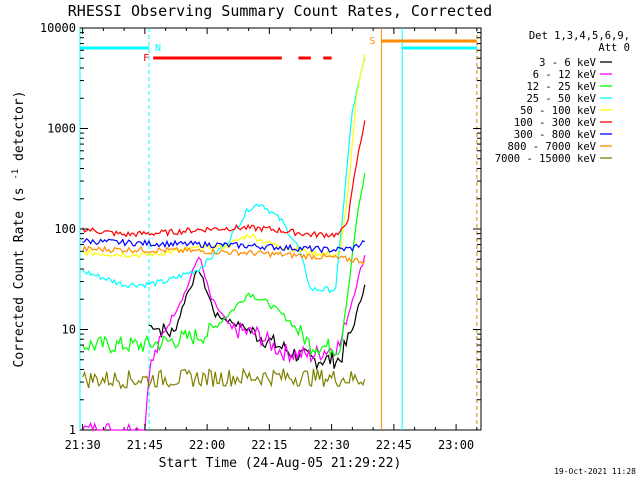  What do you see at coordinates (568, 63) in the screenshot?
I see `legend-label: 3 - 6 keV` at bounding box center [568, 63].